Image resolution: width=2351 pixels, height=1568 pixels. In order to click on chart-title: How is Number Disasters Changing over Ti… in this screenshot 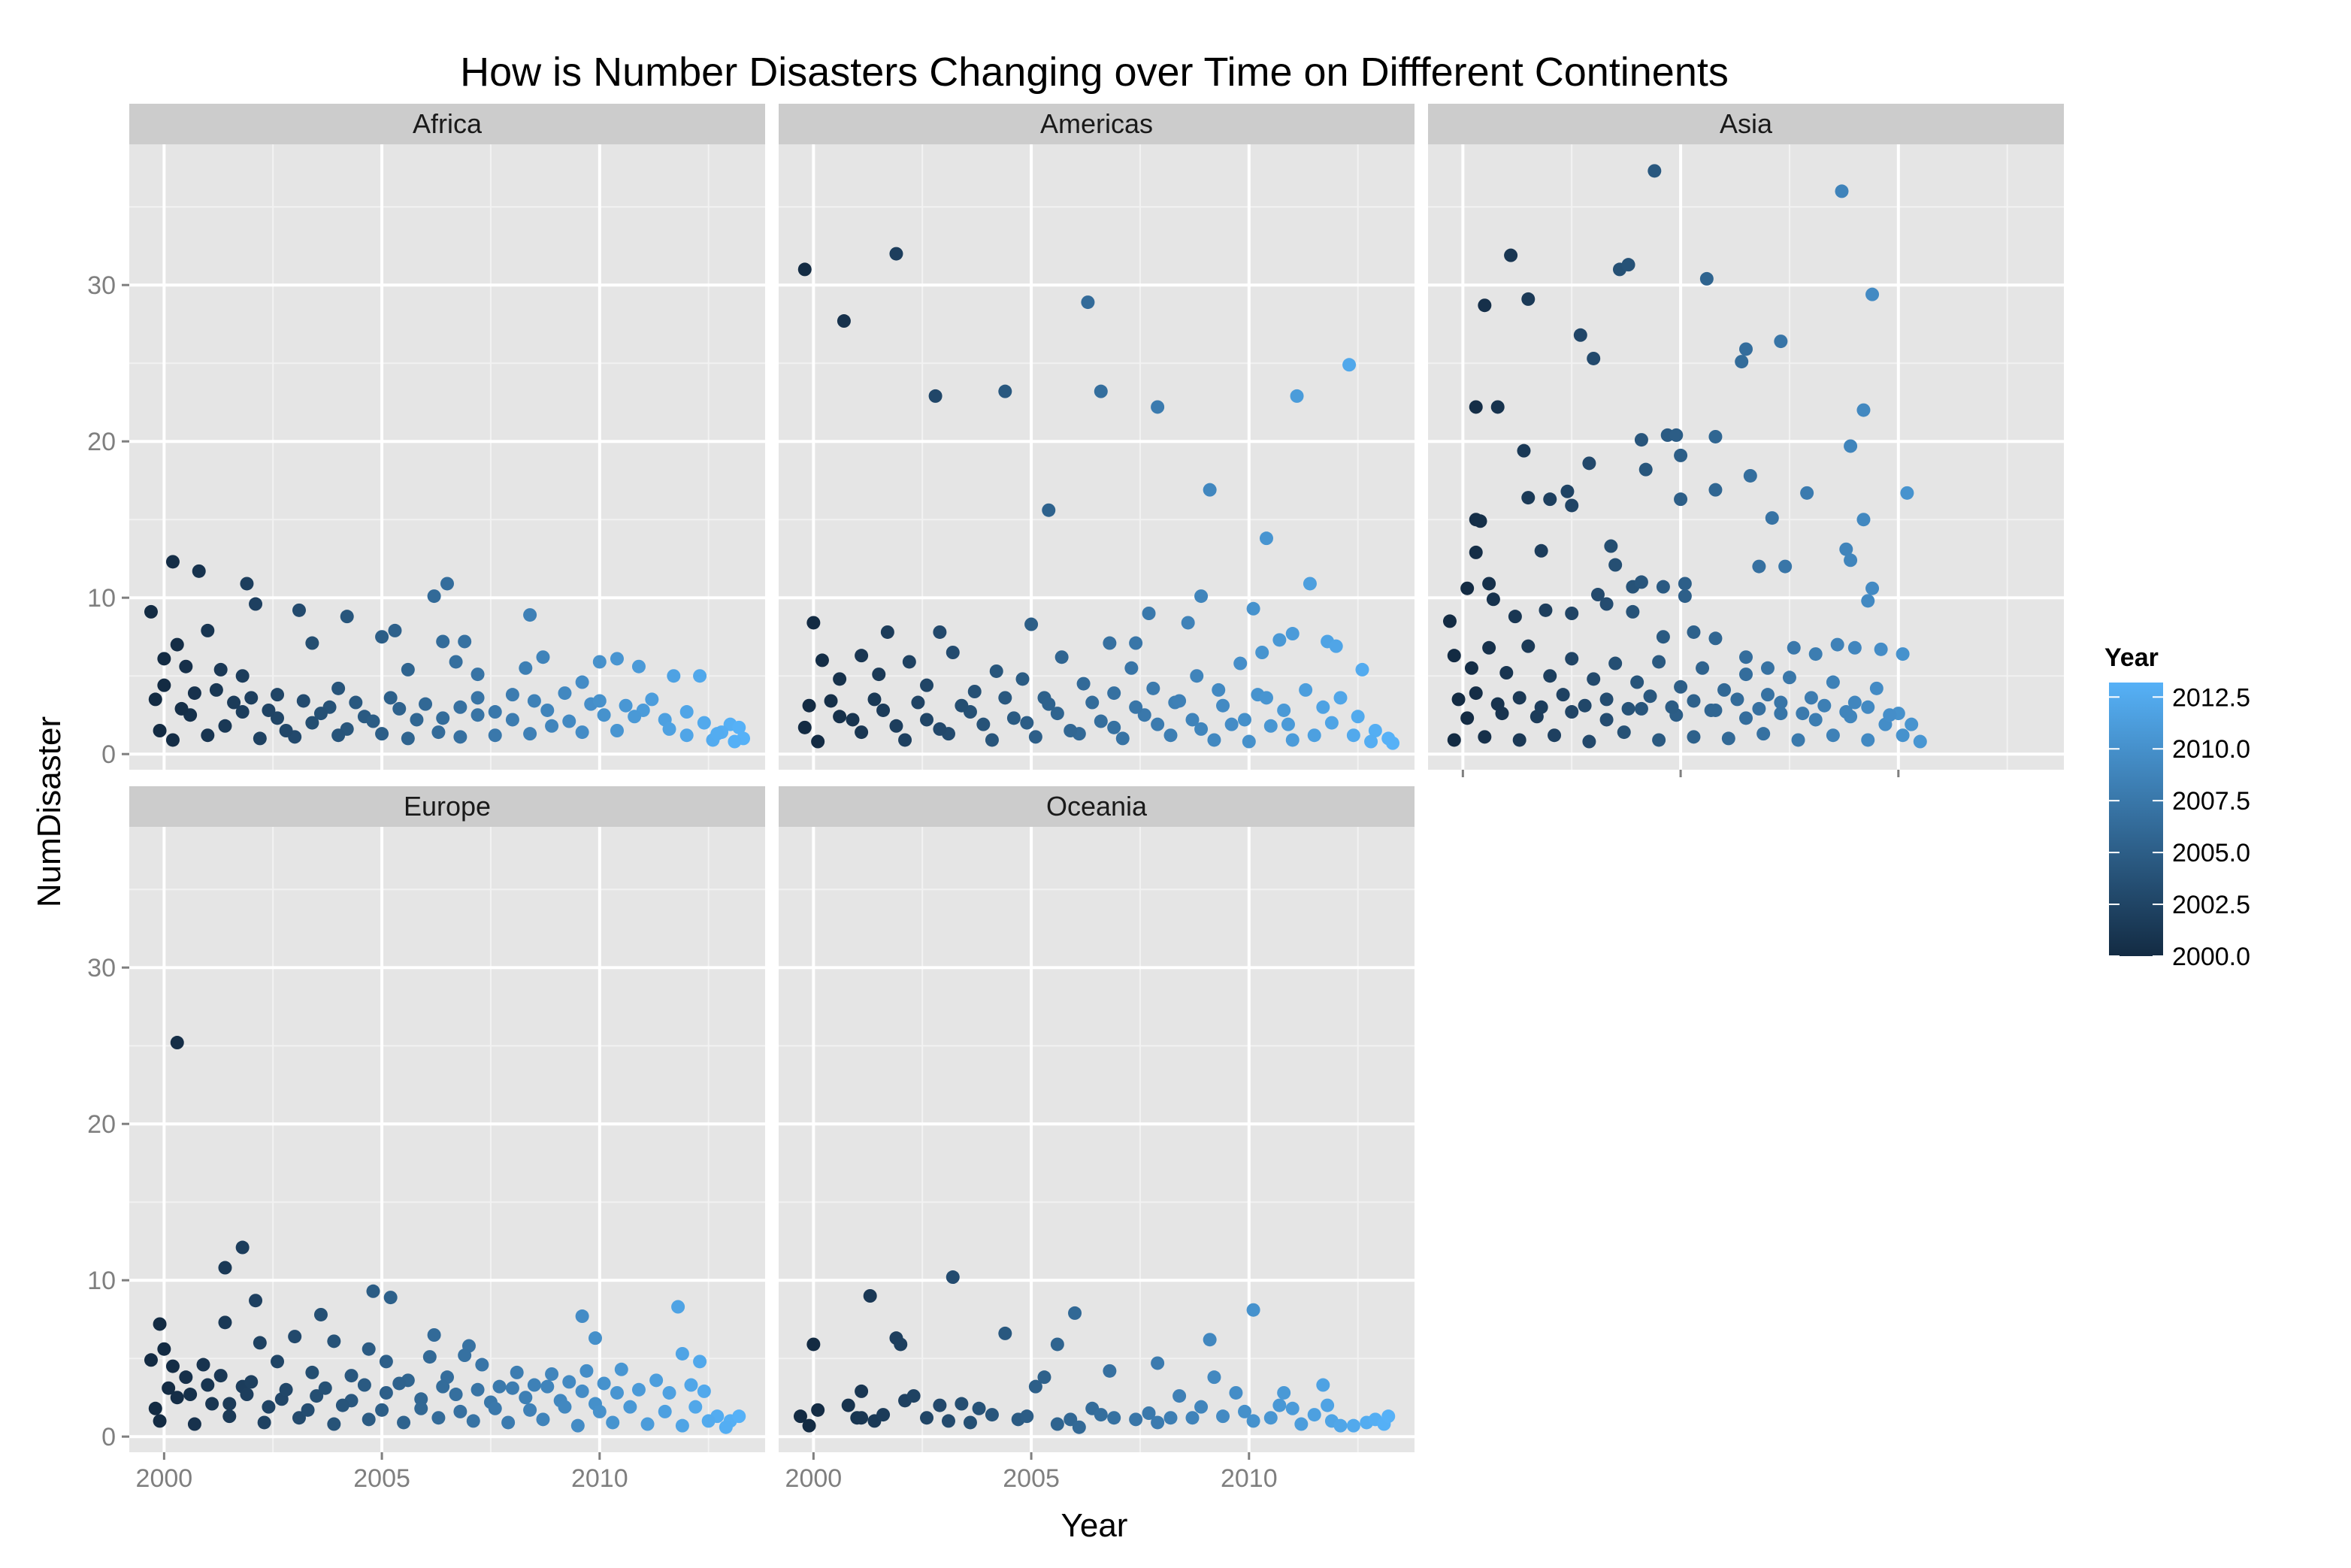, I will do `click(1094, 72)`.